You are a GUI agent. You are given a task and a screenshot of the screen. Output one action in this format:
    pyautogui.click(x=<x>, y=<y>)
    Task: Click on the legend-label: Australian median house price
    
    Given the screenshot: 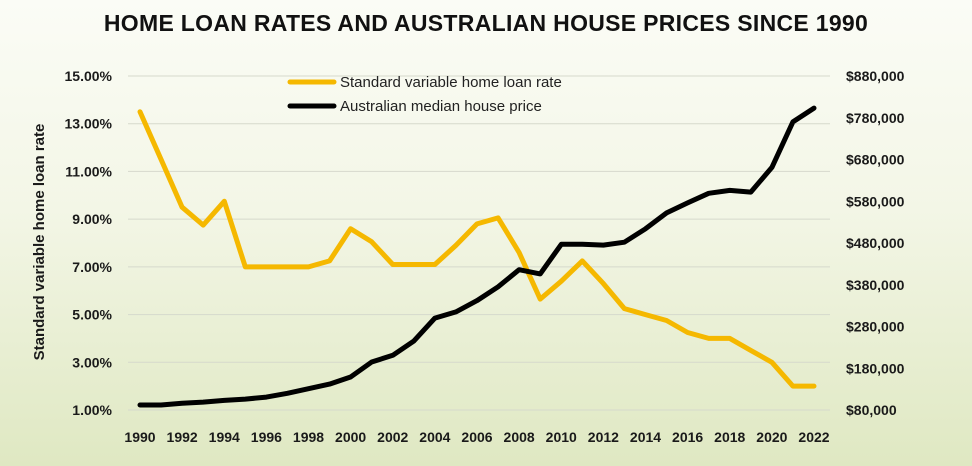 What is the action you would take?
    pyautogui.click(x=441, y=106)
    